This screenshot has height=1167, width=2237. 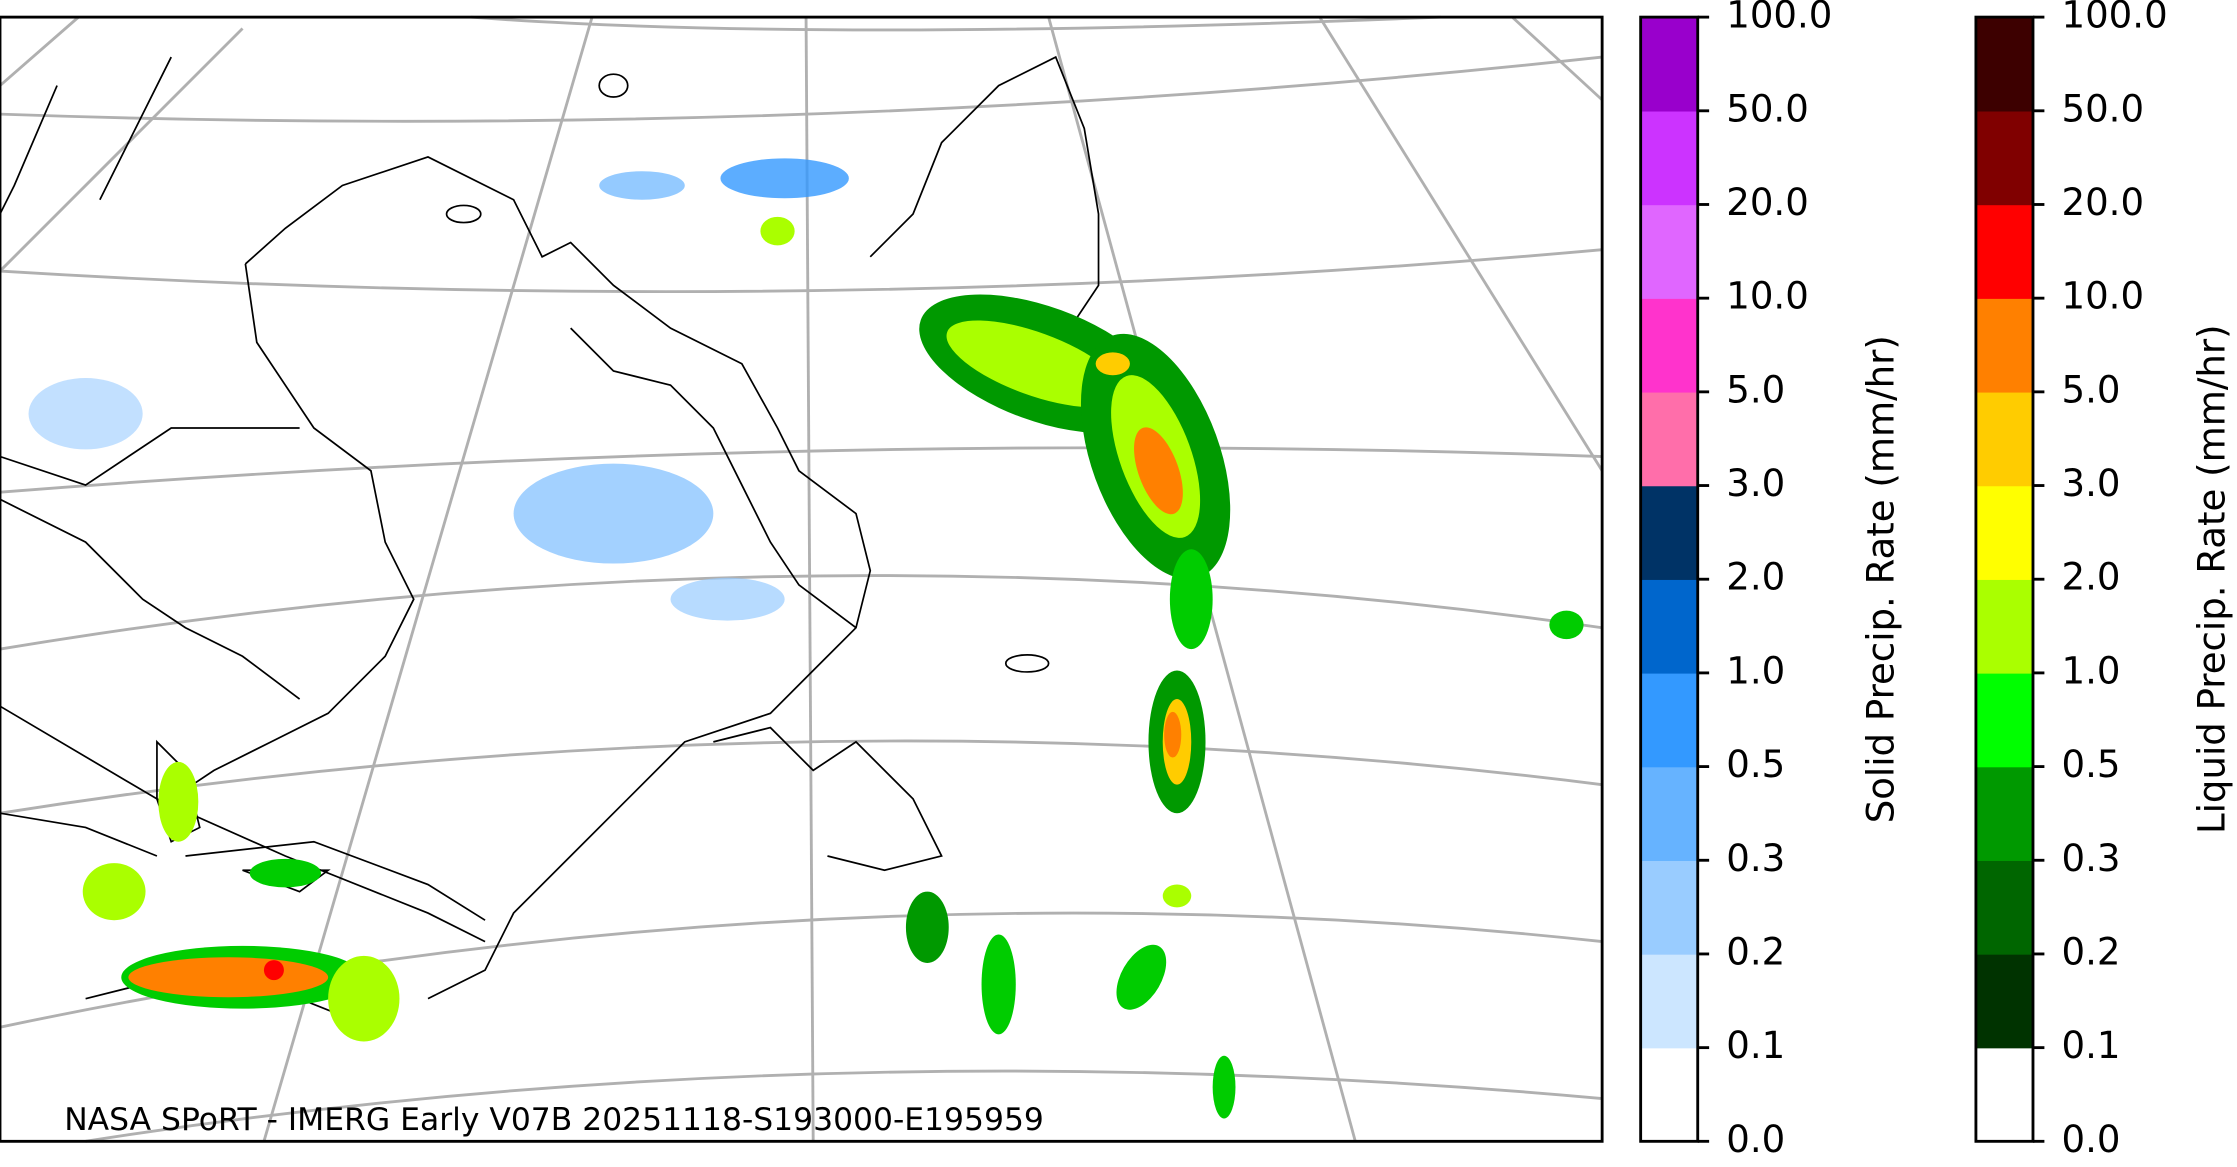 What do you see at coordinates (2212, 579) in the screenshot?
I see `colorbar-label: Liquid Precip. Rate (mm/hr)` at bounding box center [2212, 579].